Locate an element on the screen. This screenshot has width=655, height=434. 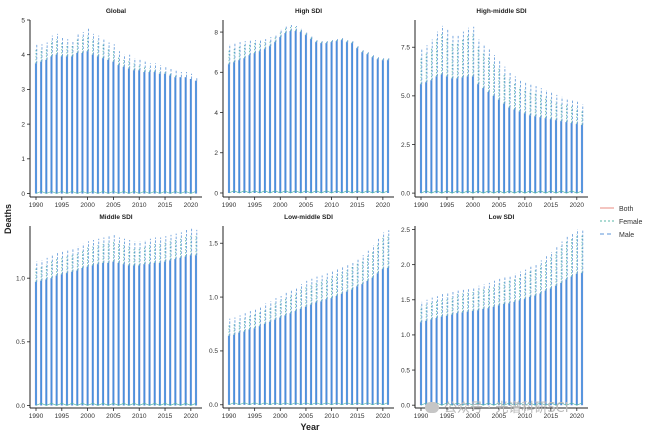
legend-label-female: Female is located at coordinates (630, 222).